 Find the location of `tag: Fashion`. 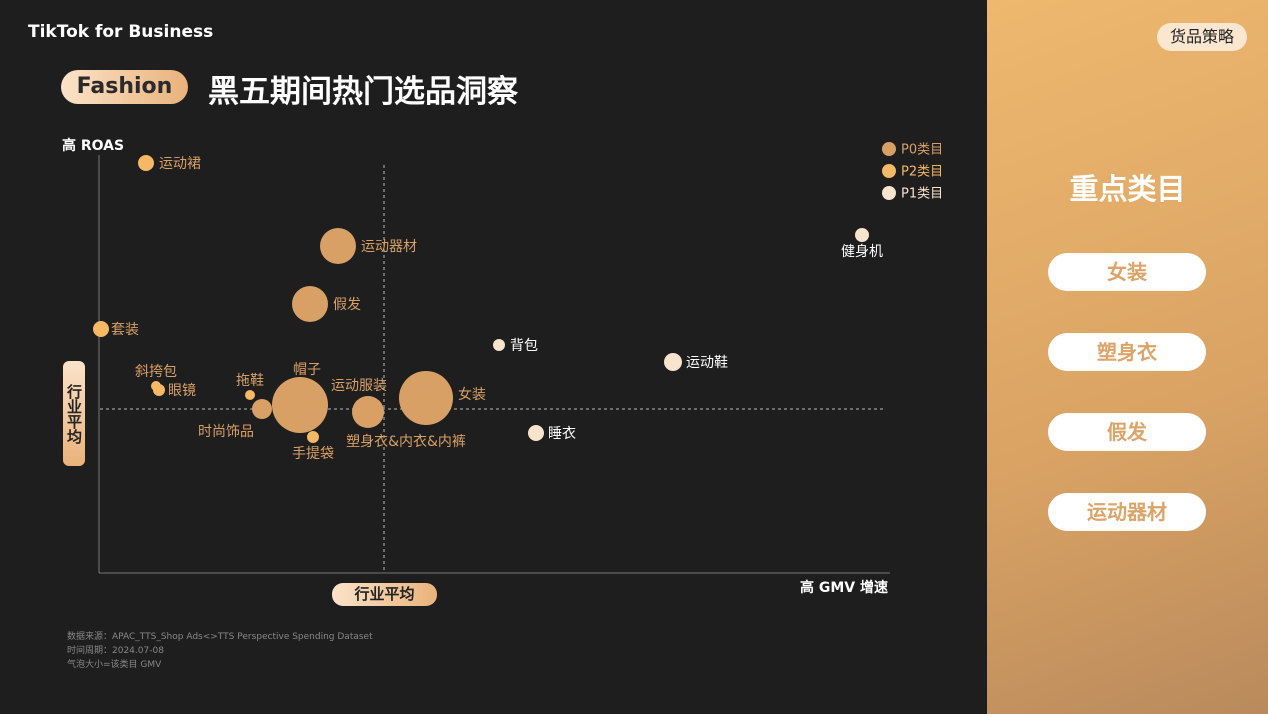

tag: Fashion is located at coordinates (124, 87).